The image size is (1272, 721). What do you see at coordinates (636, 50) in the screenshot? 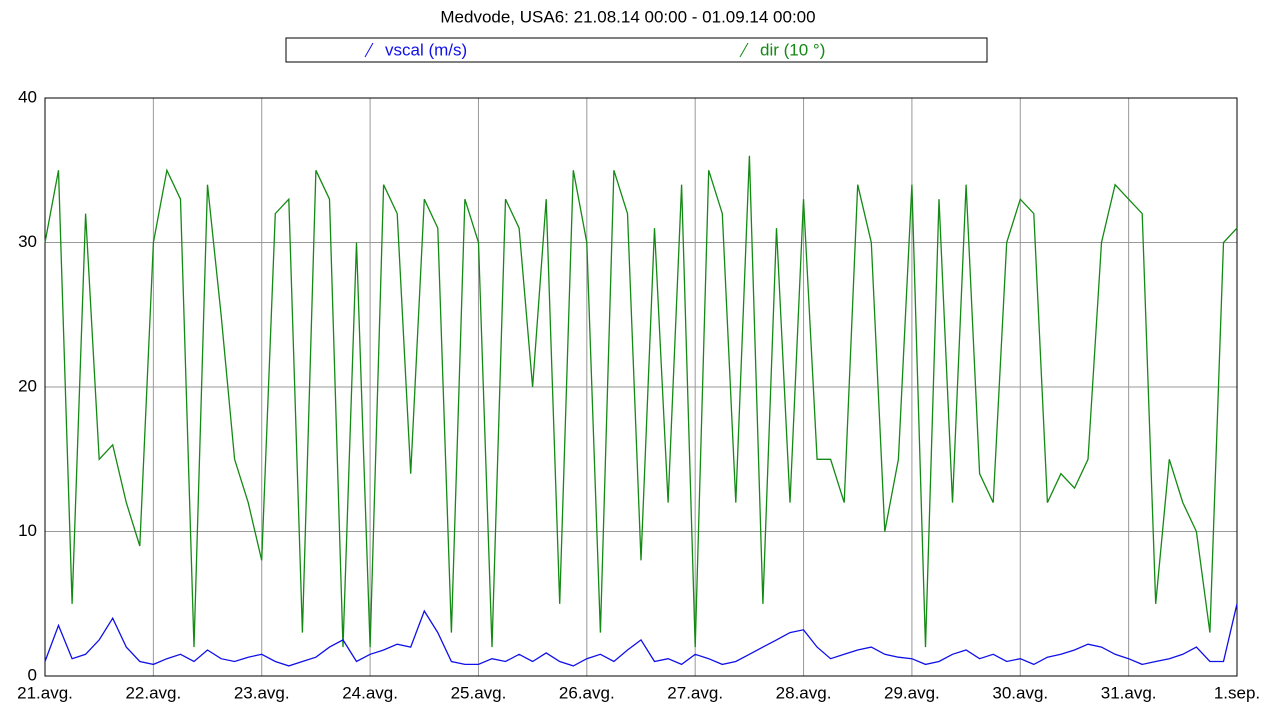
I see `legend-box` at bounding box center [636, 50].